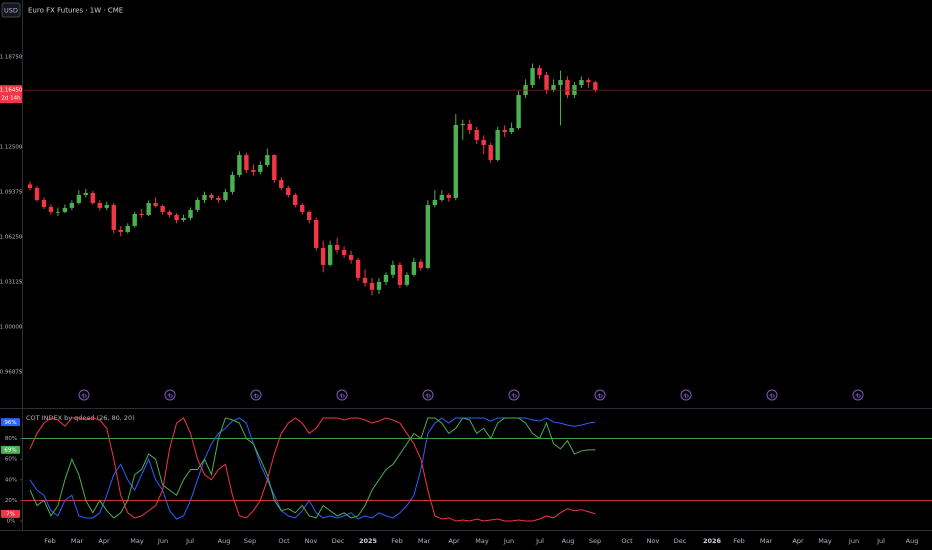 This screenshot has width=932, height=550. Describe the element at coordinates (11, 501) in the screenshot. I see `y-tick-label: 20%` at that location.